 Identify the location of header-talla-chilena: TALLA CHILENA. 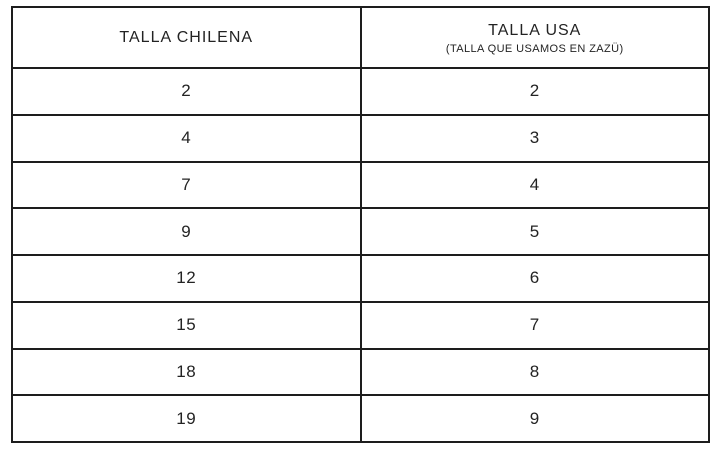
(186, 37).